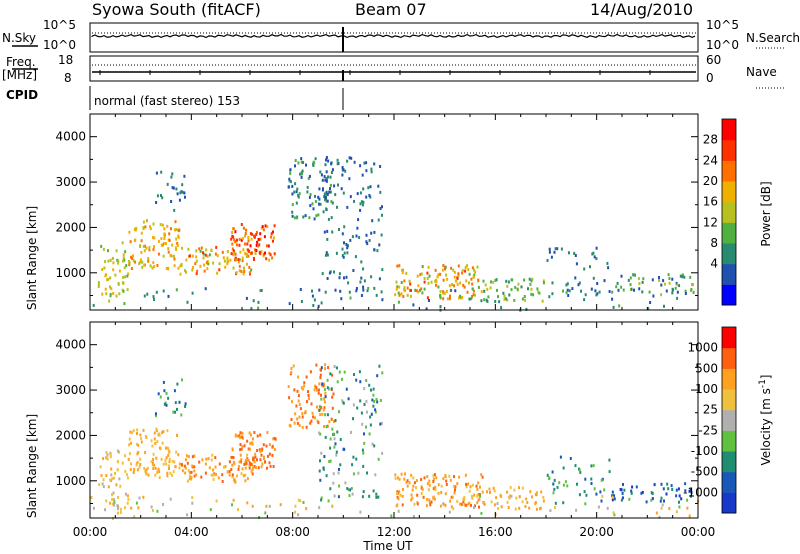 The image size is (800, 554). Describe the element at coordinates (729, 233) in the screenshot. I see `power-colorbar-segment` at that location.